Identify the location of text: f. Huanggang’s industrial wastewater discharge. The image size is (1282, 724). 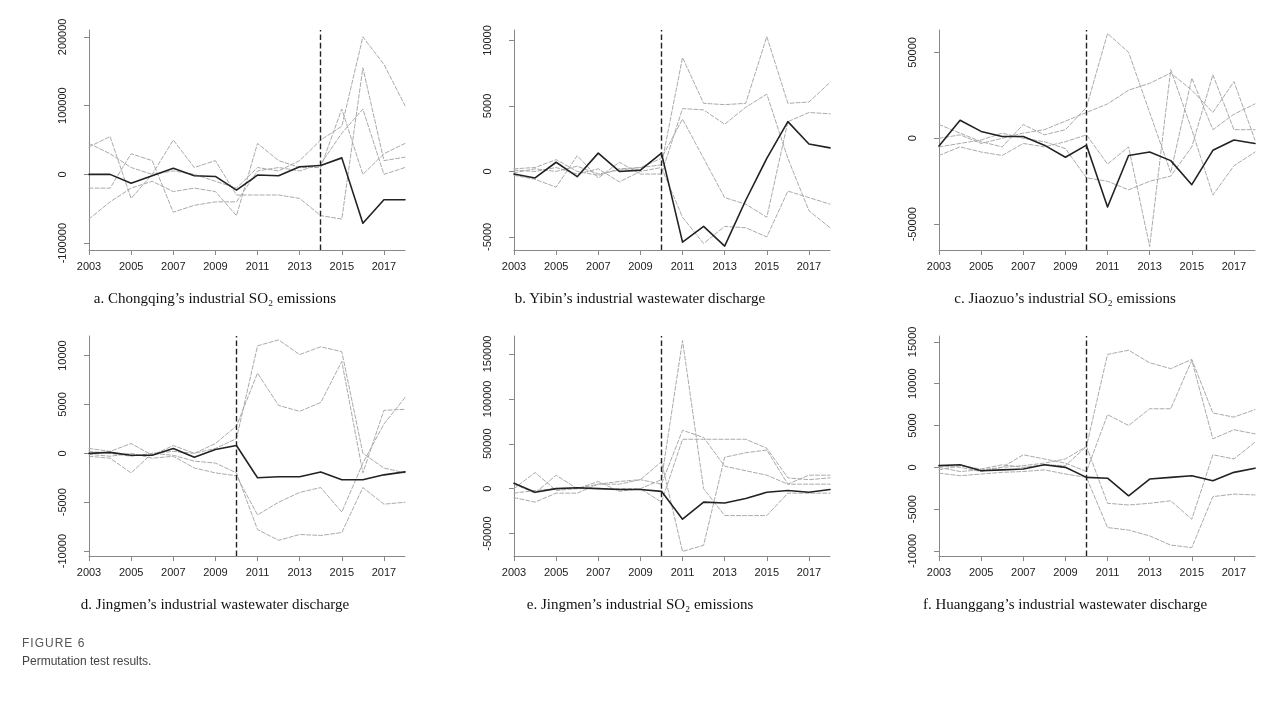
(1065, 603).